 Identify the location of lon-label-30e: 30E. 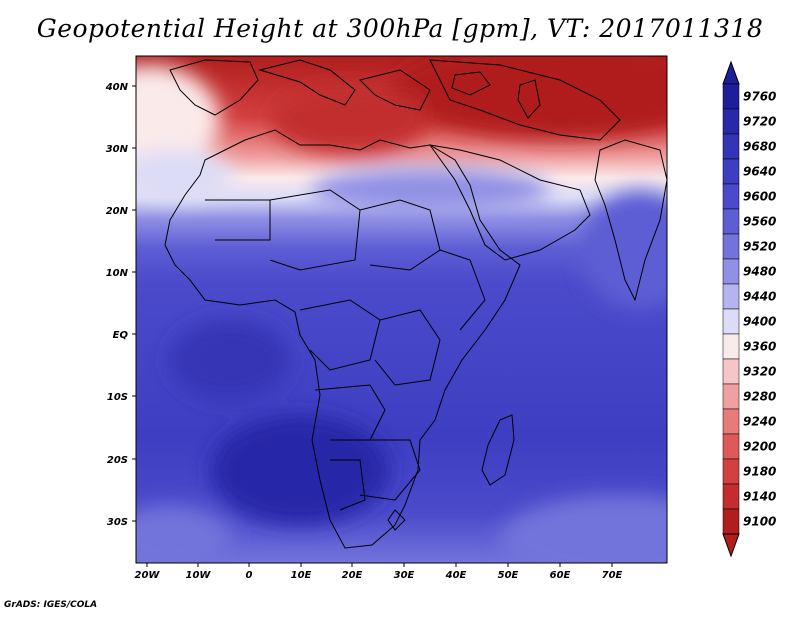
(404, 575).